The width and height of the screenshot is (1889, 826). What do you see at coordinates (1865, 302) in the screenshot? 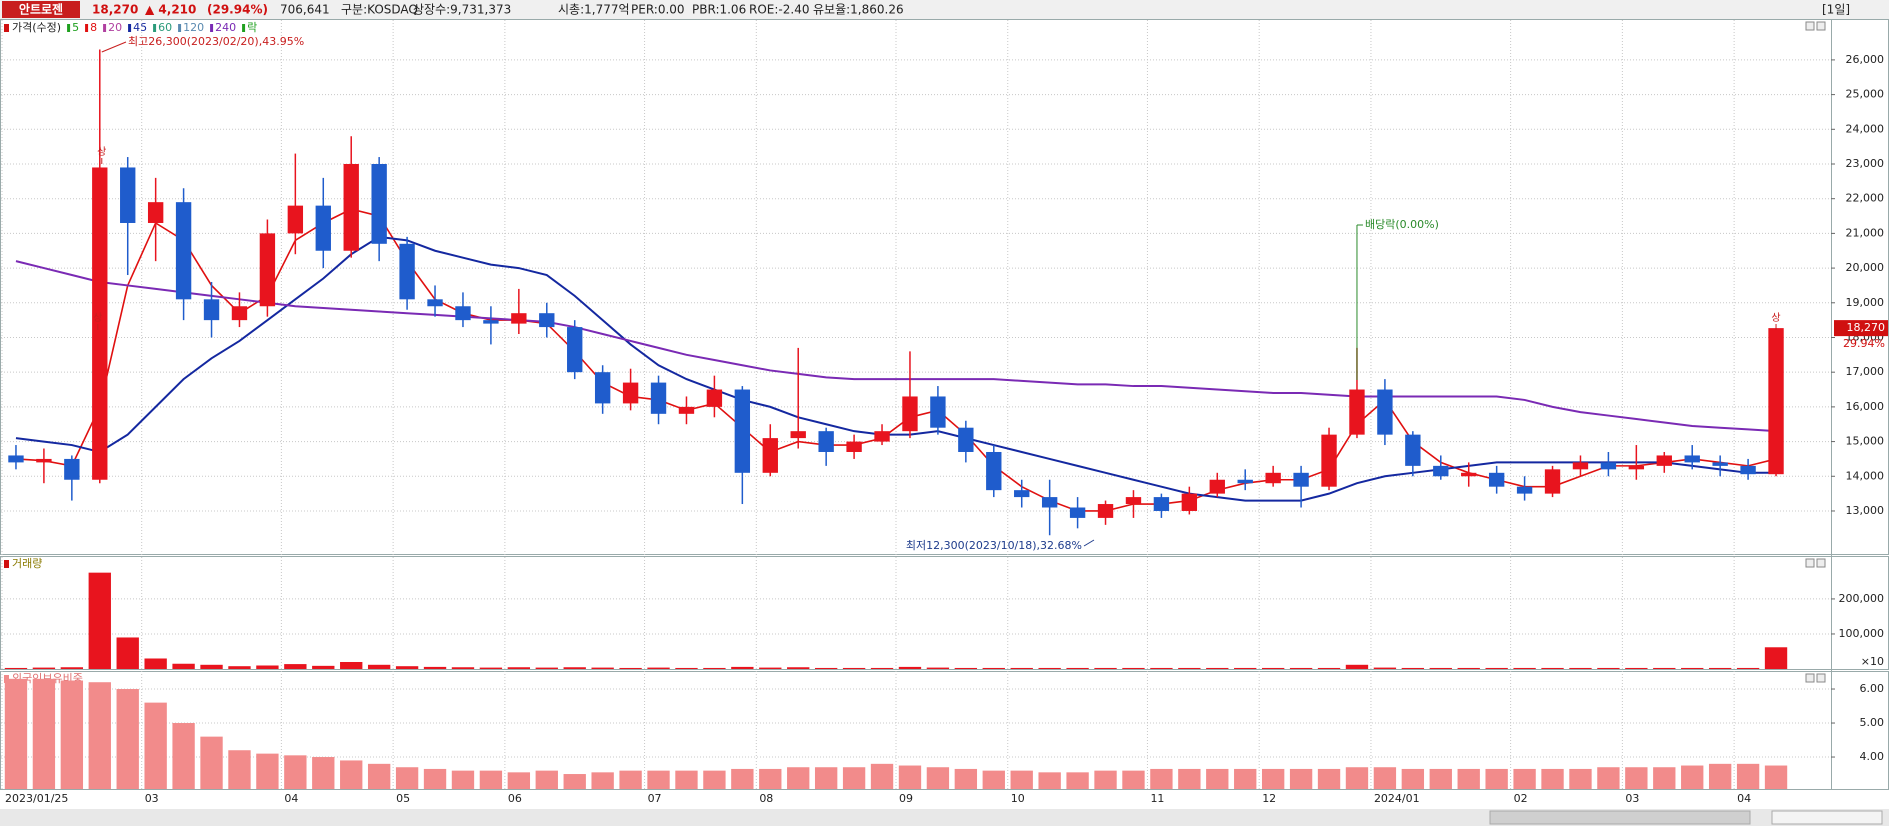
I see `y-tick-label: 19,000` at bounding box center [1865, 302].